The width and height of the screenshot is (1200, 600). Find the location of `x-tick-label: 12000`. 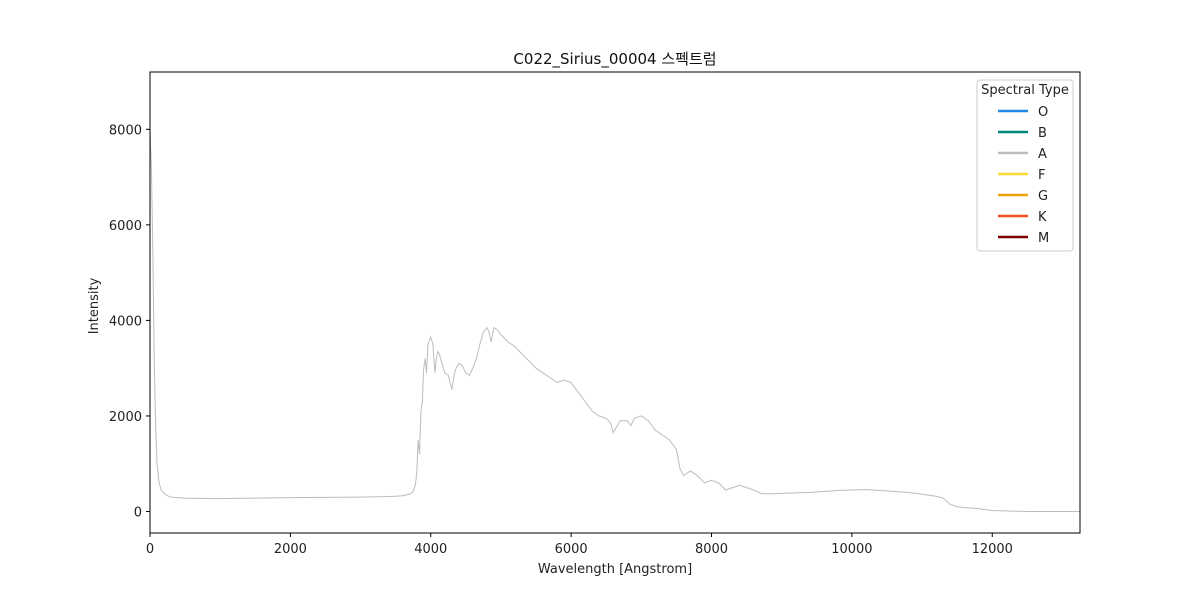

x-tick-label: 12000 is located at coordinates (992, 549).